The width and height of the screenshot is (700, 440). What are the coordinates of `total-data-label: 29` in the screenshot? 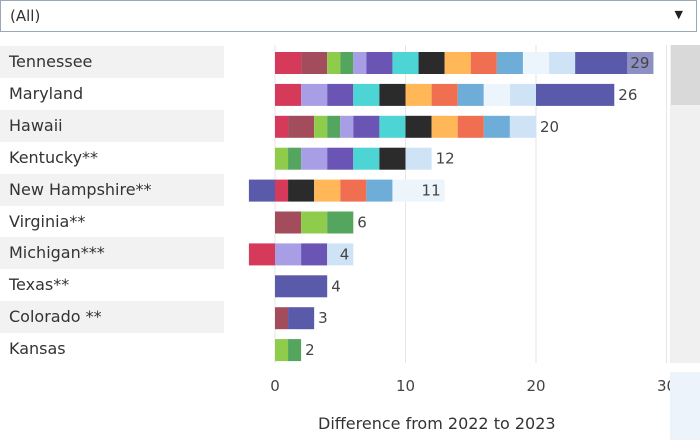 It's located at (639, 63).